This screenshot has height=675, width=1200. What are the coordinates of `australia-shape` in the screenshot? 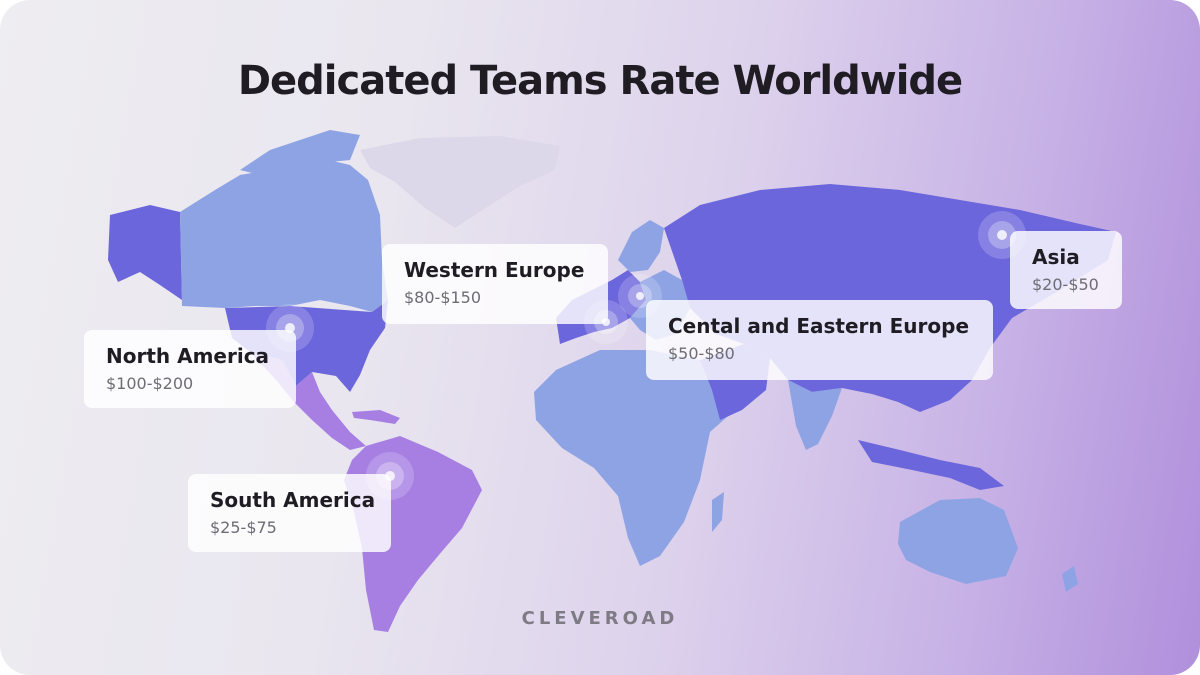 It's located at (958, 541).